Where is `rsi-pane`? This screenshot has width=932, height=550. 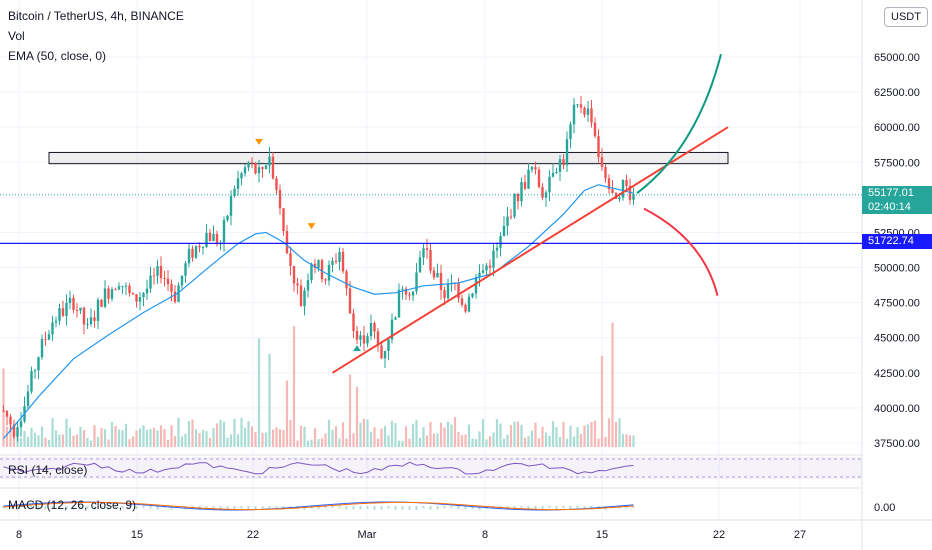
rsi-pane is located at coordinates (431, 468).